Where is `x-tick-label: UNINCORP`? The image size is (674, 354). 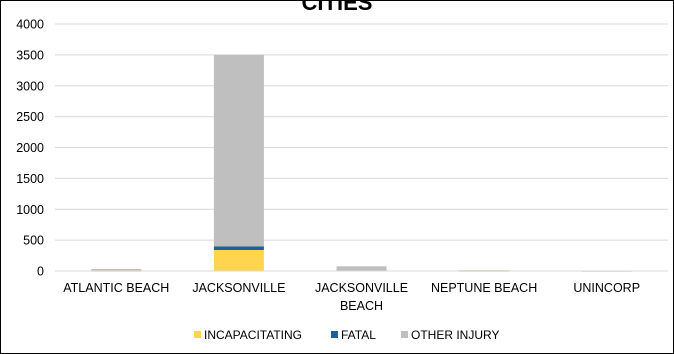
x-tick-label: UNINCORP is located at coordinates (606, 288).